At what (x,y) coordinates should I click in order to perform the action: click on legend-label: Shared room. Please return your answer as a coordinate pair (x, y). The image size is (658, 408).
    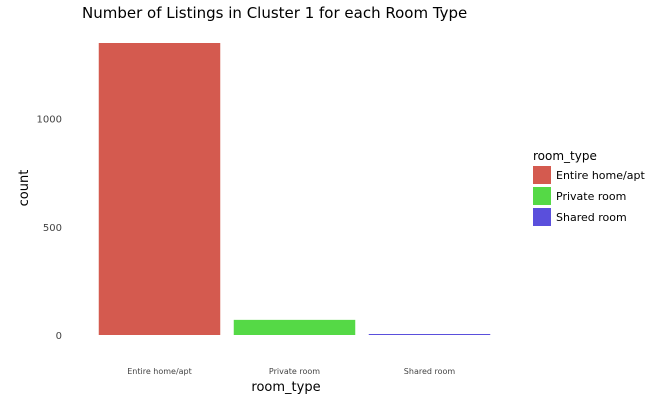
    Looking at the image, I should click on (591, 217).